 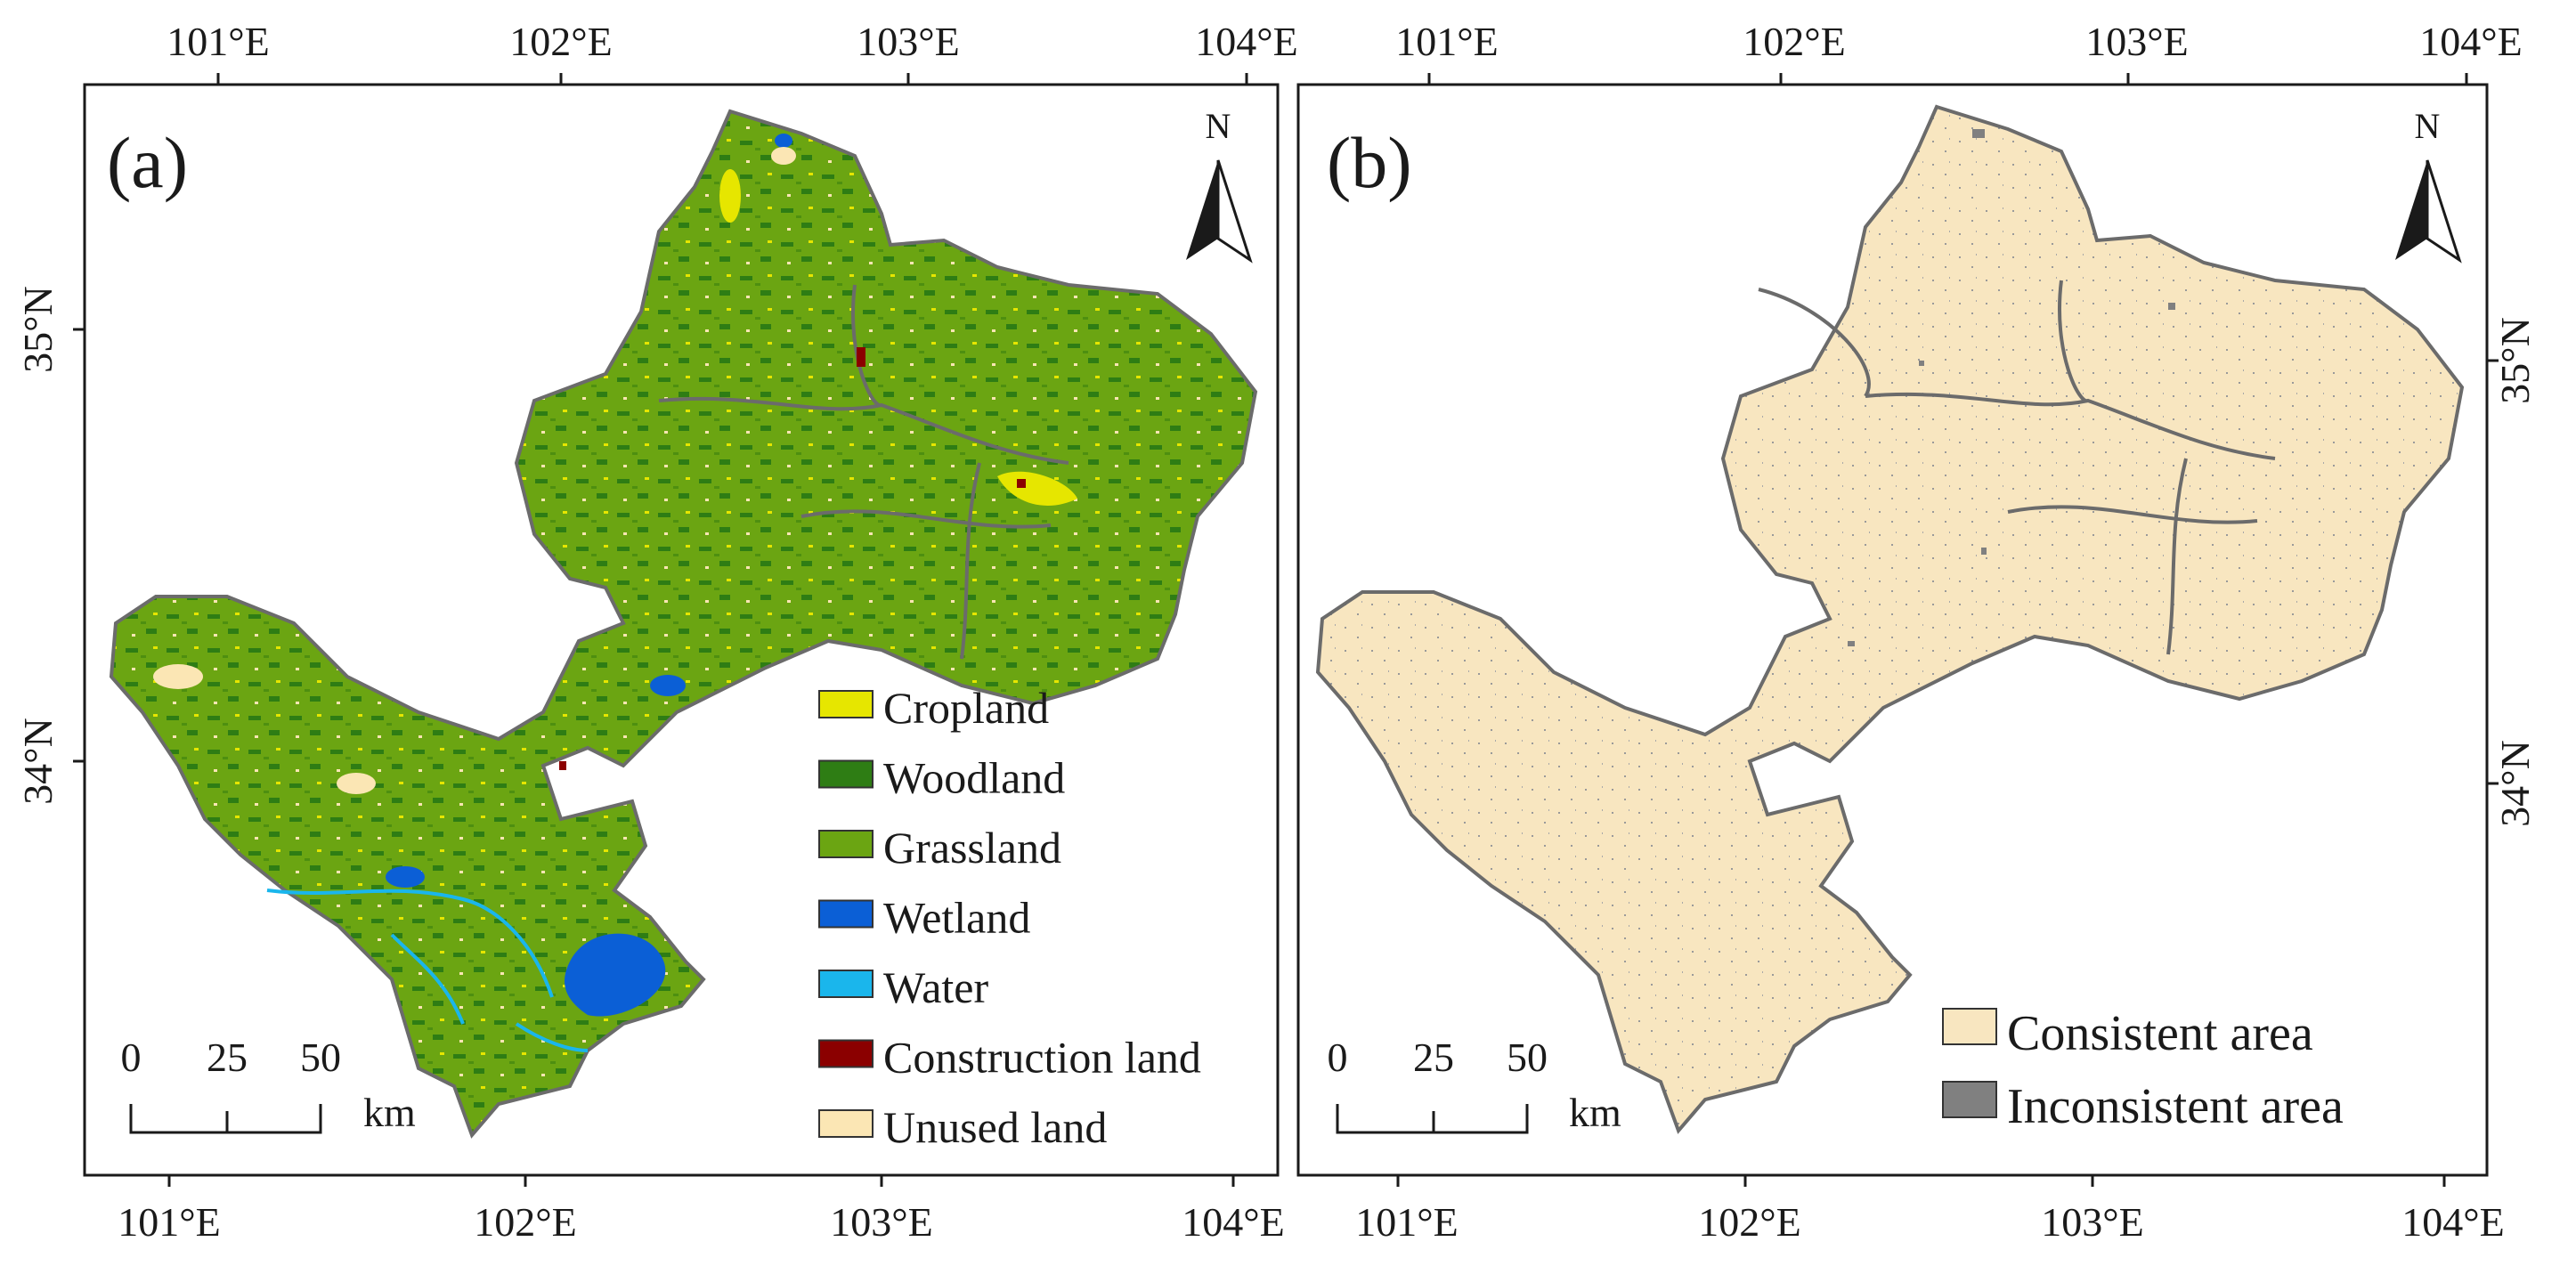 I want to click on legend-label: Inconsistent area, so click(x=2175, y=1106).